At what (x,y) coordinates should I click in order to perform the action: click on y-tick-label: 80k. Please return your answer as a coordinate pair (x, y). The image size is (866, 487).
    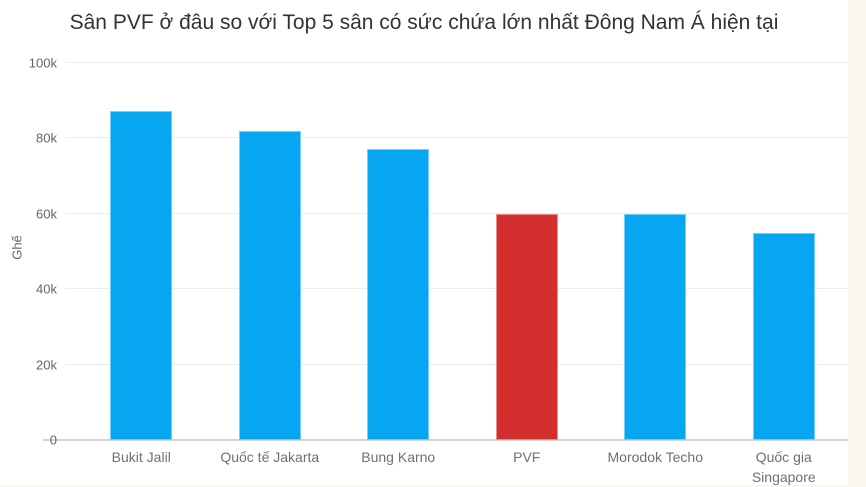
    Looking at the image, I should click on (46, 138).